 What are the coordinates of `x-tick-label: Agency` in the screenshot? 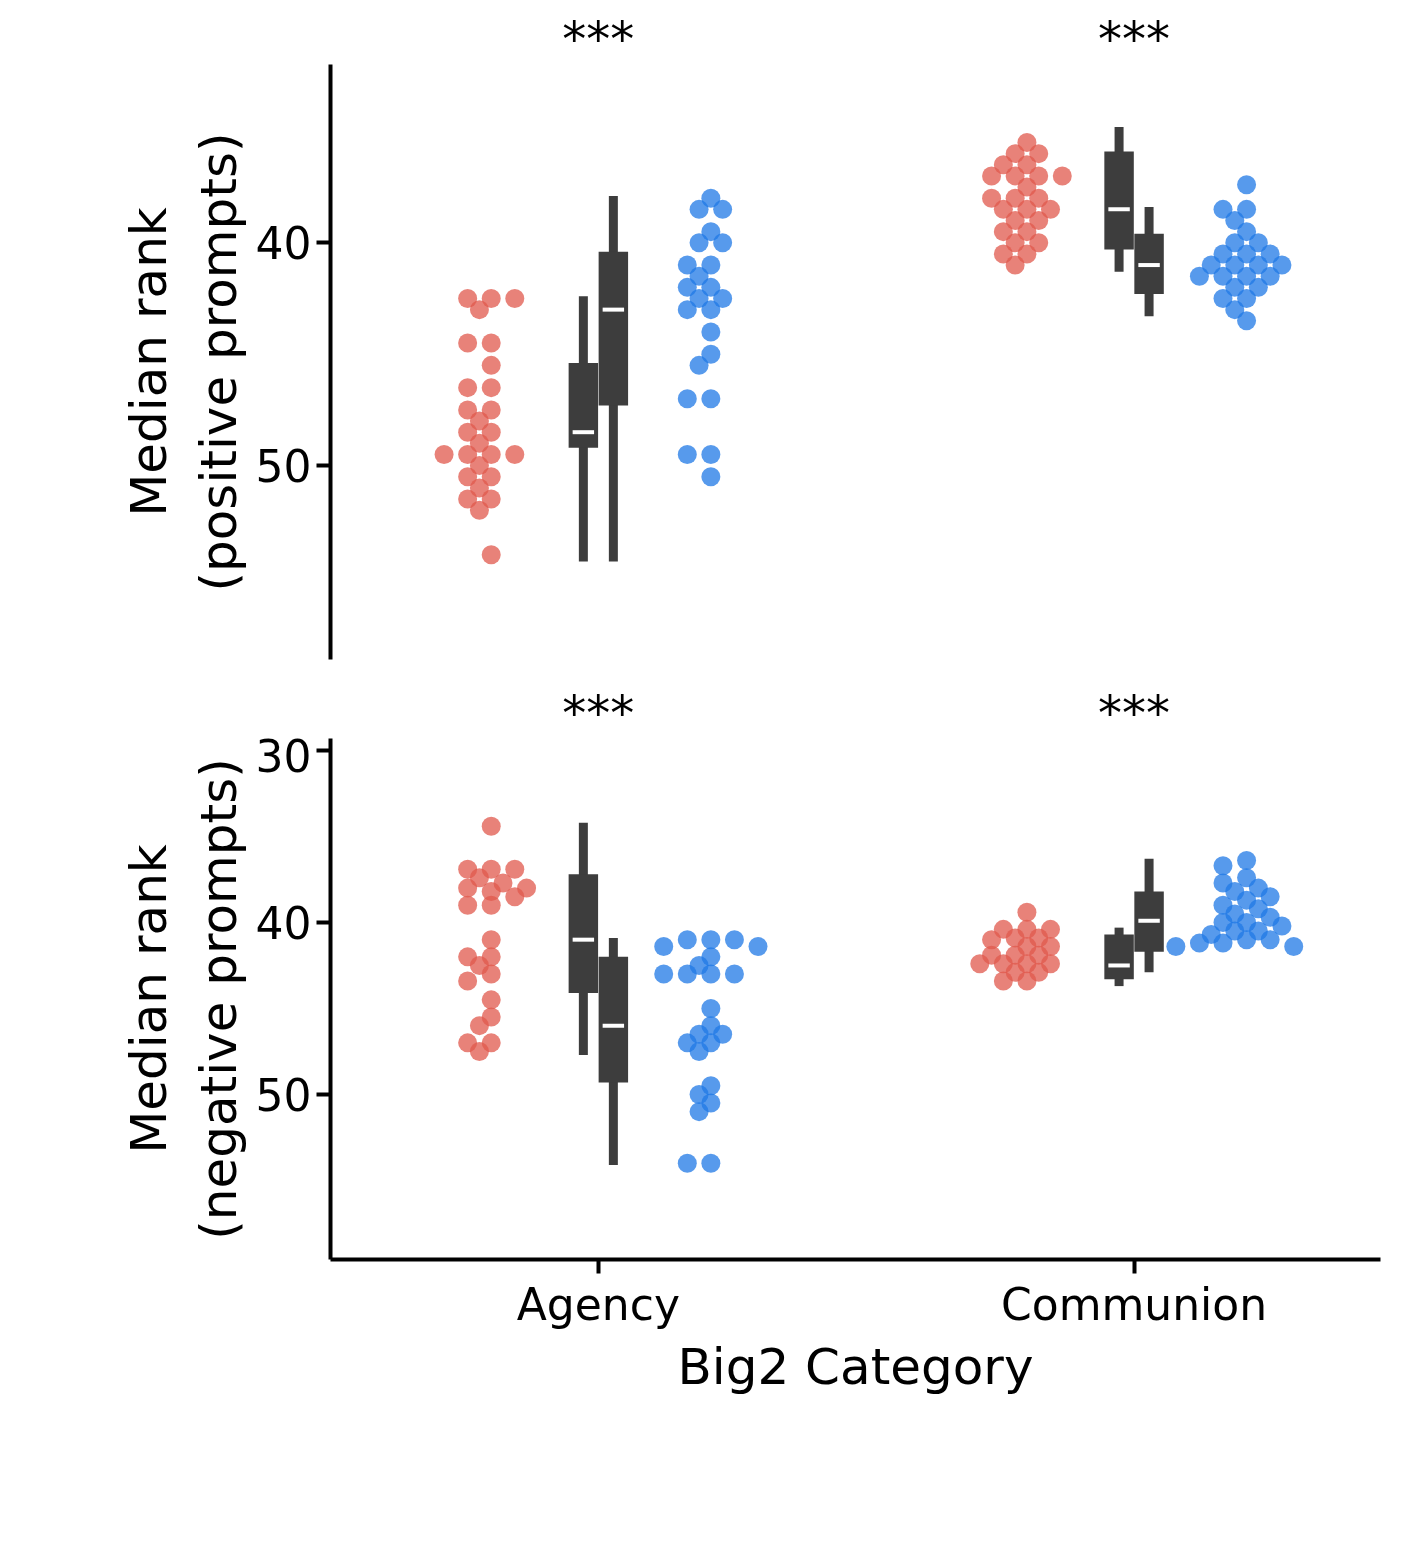 It's located at (598, 1304).